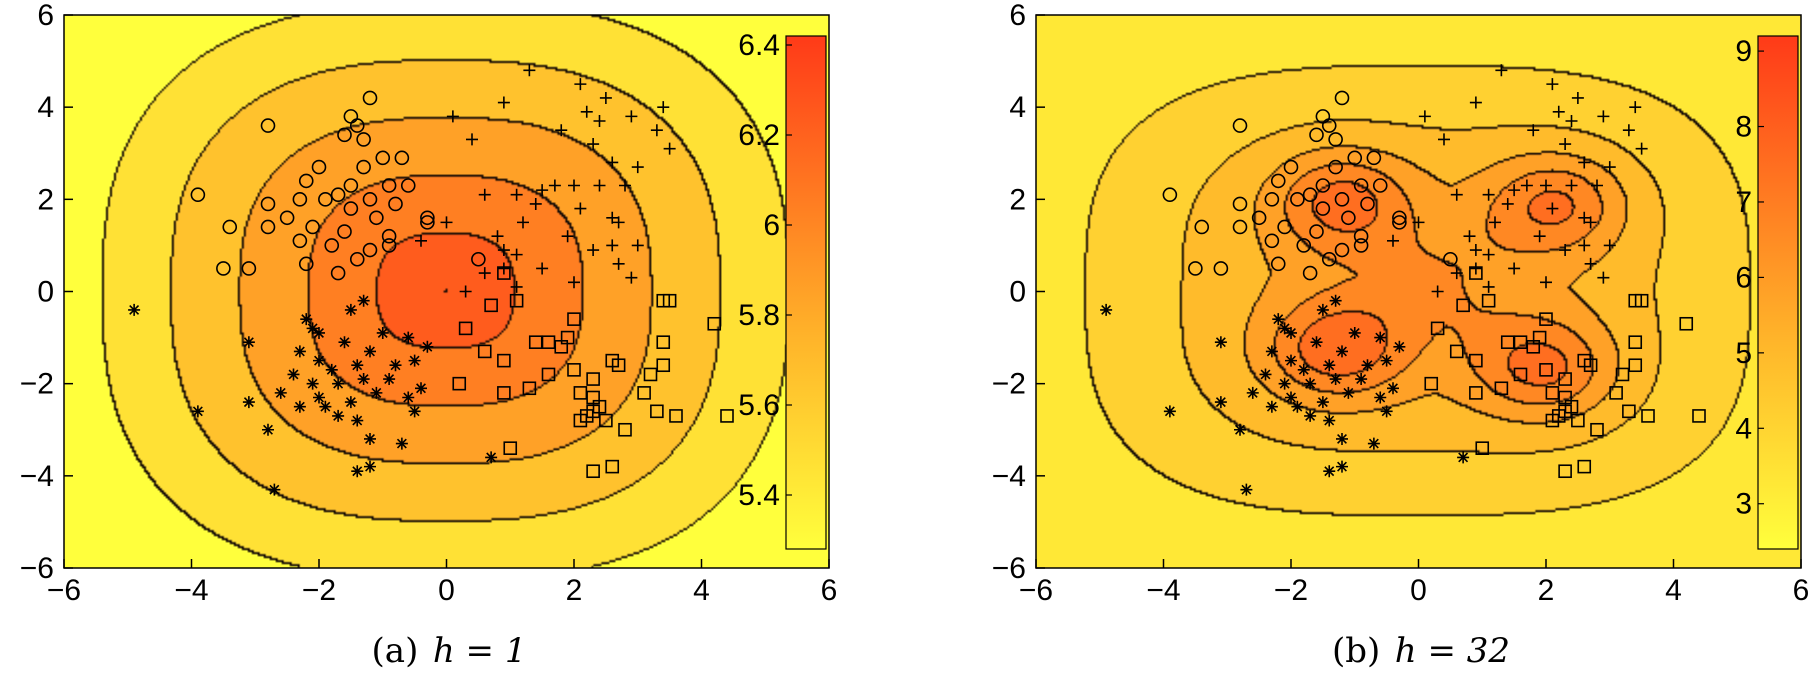 This screenshot has width=1817, height=684. I want to click on colorbar-tick-label: 6, so click(771, 225).